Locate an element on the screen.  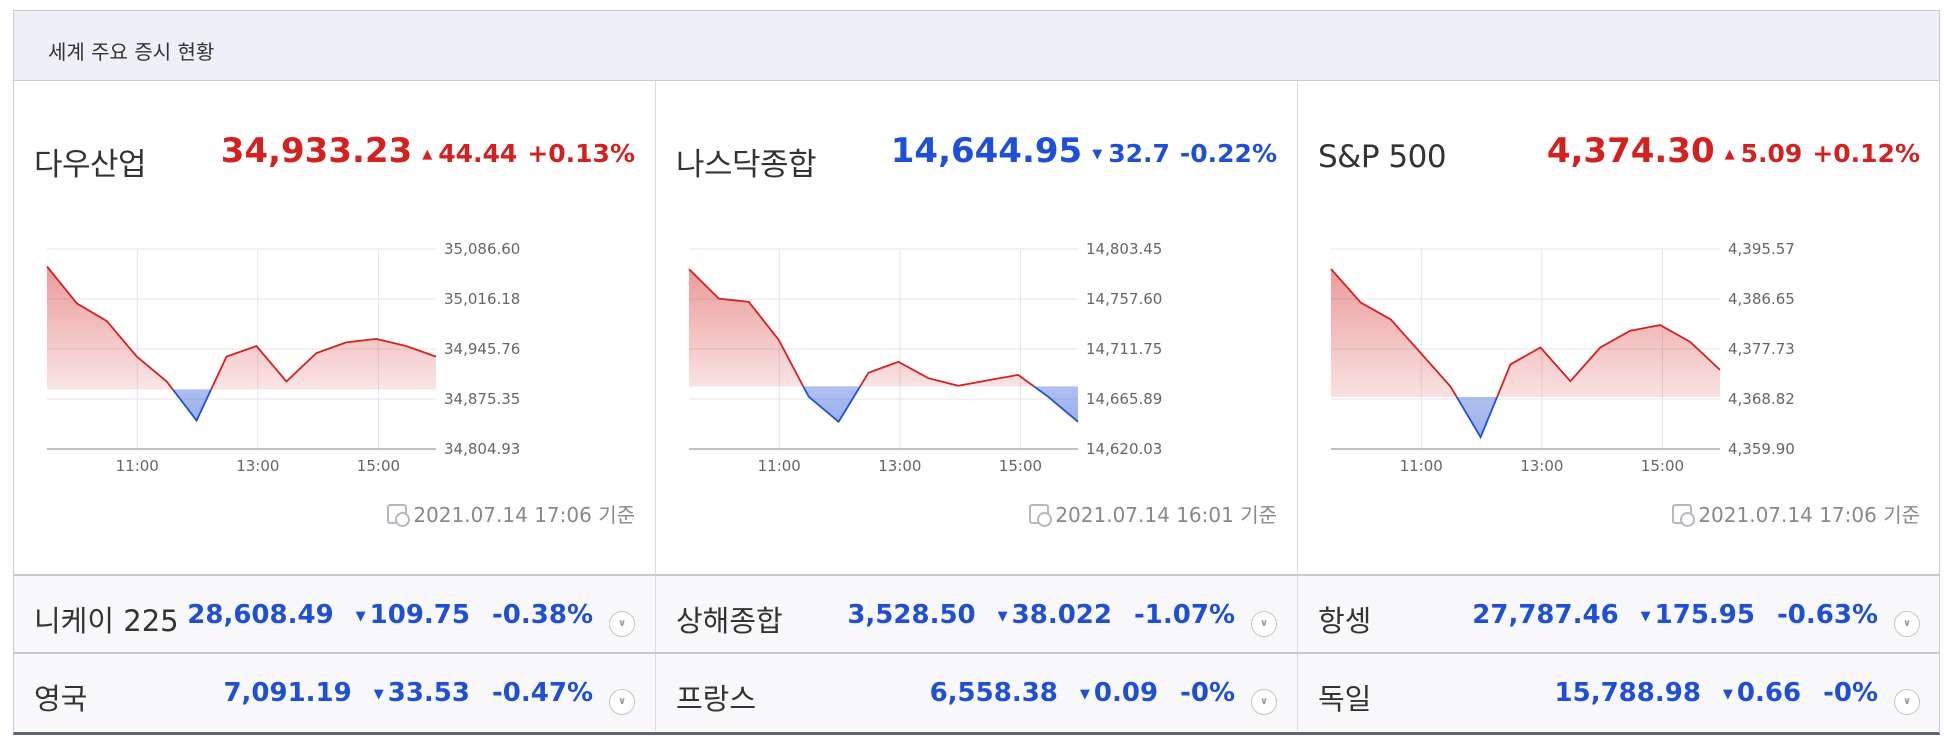
market-quote: 3,528.50 ▼ 38.022 -1.07% ∨ is located at coordinates (1062, 618).